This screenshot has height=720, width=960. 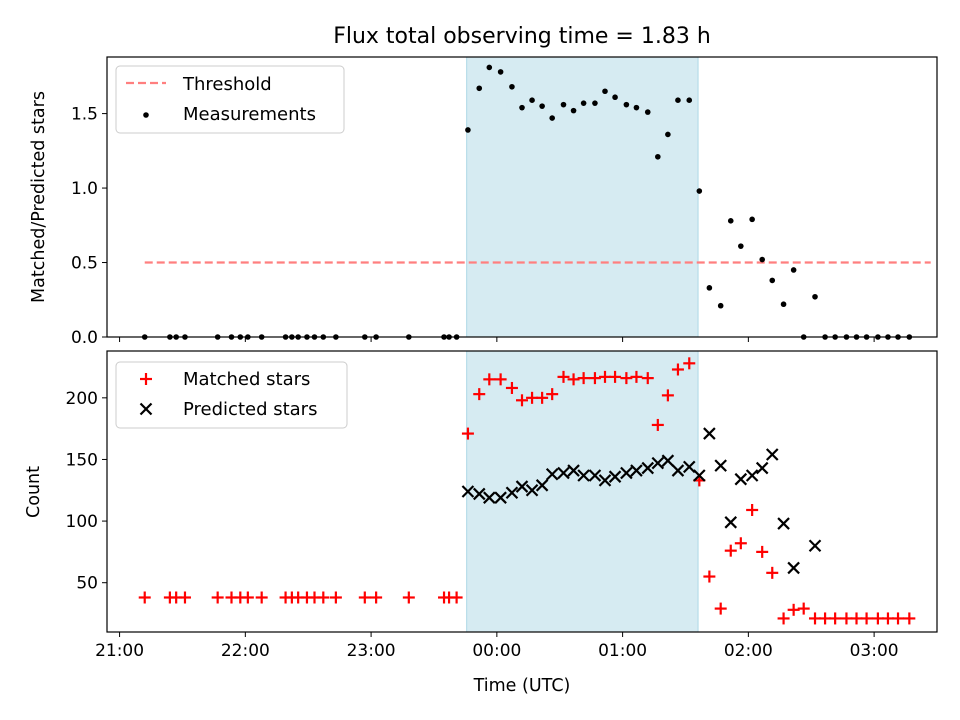 I want to click on x-tick-label-4: 01:00, so click(x=622, y=651).